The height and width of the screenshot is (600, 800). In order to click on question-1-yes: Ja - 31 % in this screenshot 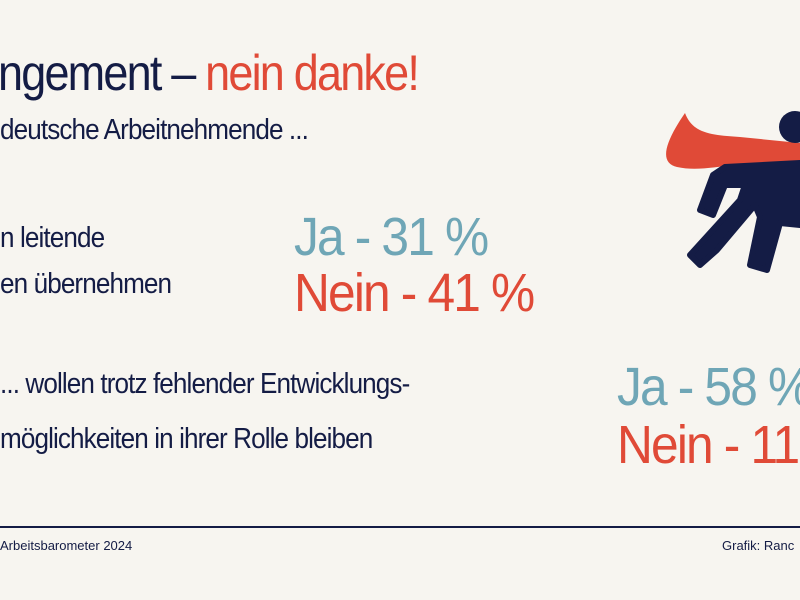, I will do `click(391, 237)`.